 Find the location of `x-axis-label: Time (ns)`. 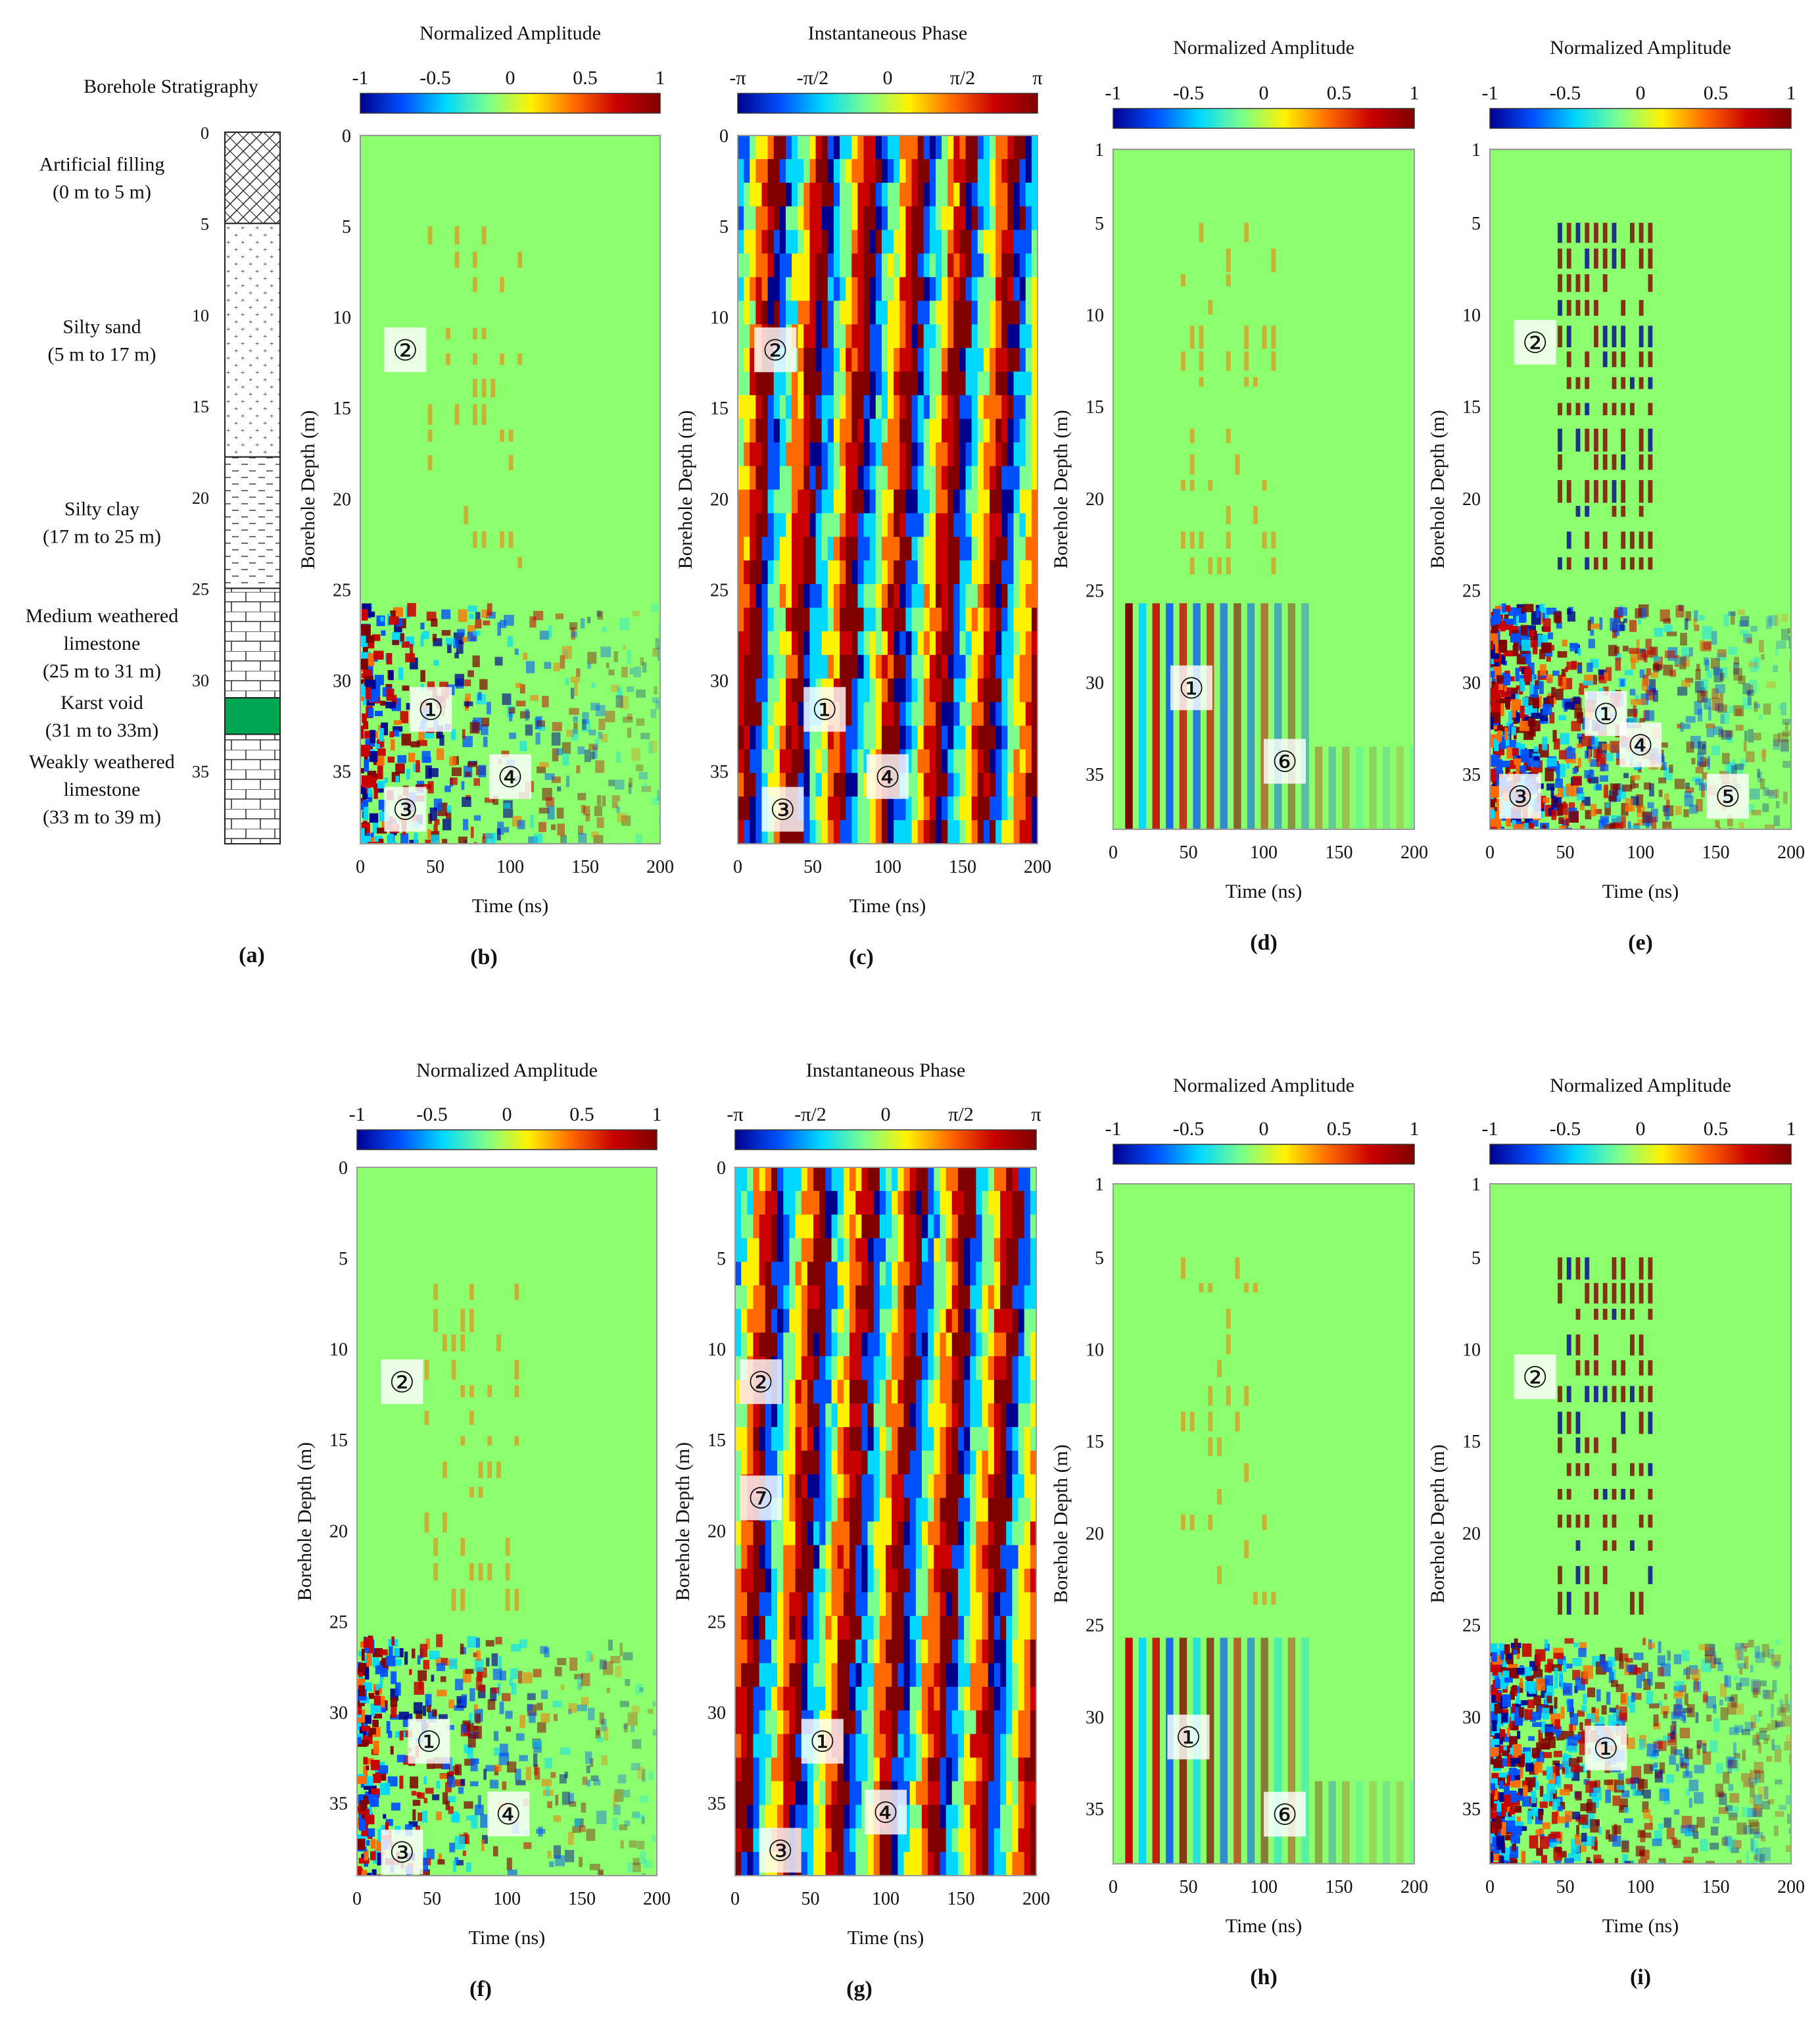

x-axis-label: Time (ns) is located at coordinates (510, 906).